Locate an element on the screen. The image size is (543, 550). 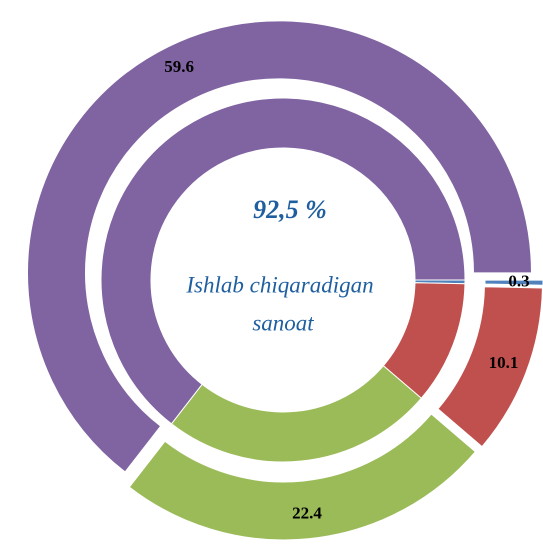
center-label: sanoat is located at coordinates (283, 322).